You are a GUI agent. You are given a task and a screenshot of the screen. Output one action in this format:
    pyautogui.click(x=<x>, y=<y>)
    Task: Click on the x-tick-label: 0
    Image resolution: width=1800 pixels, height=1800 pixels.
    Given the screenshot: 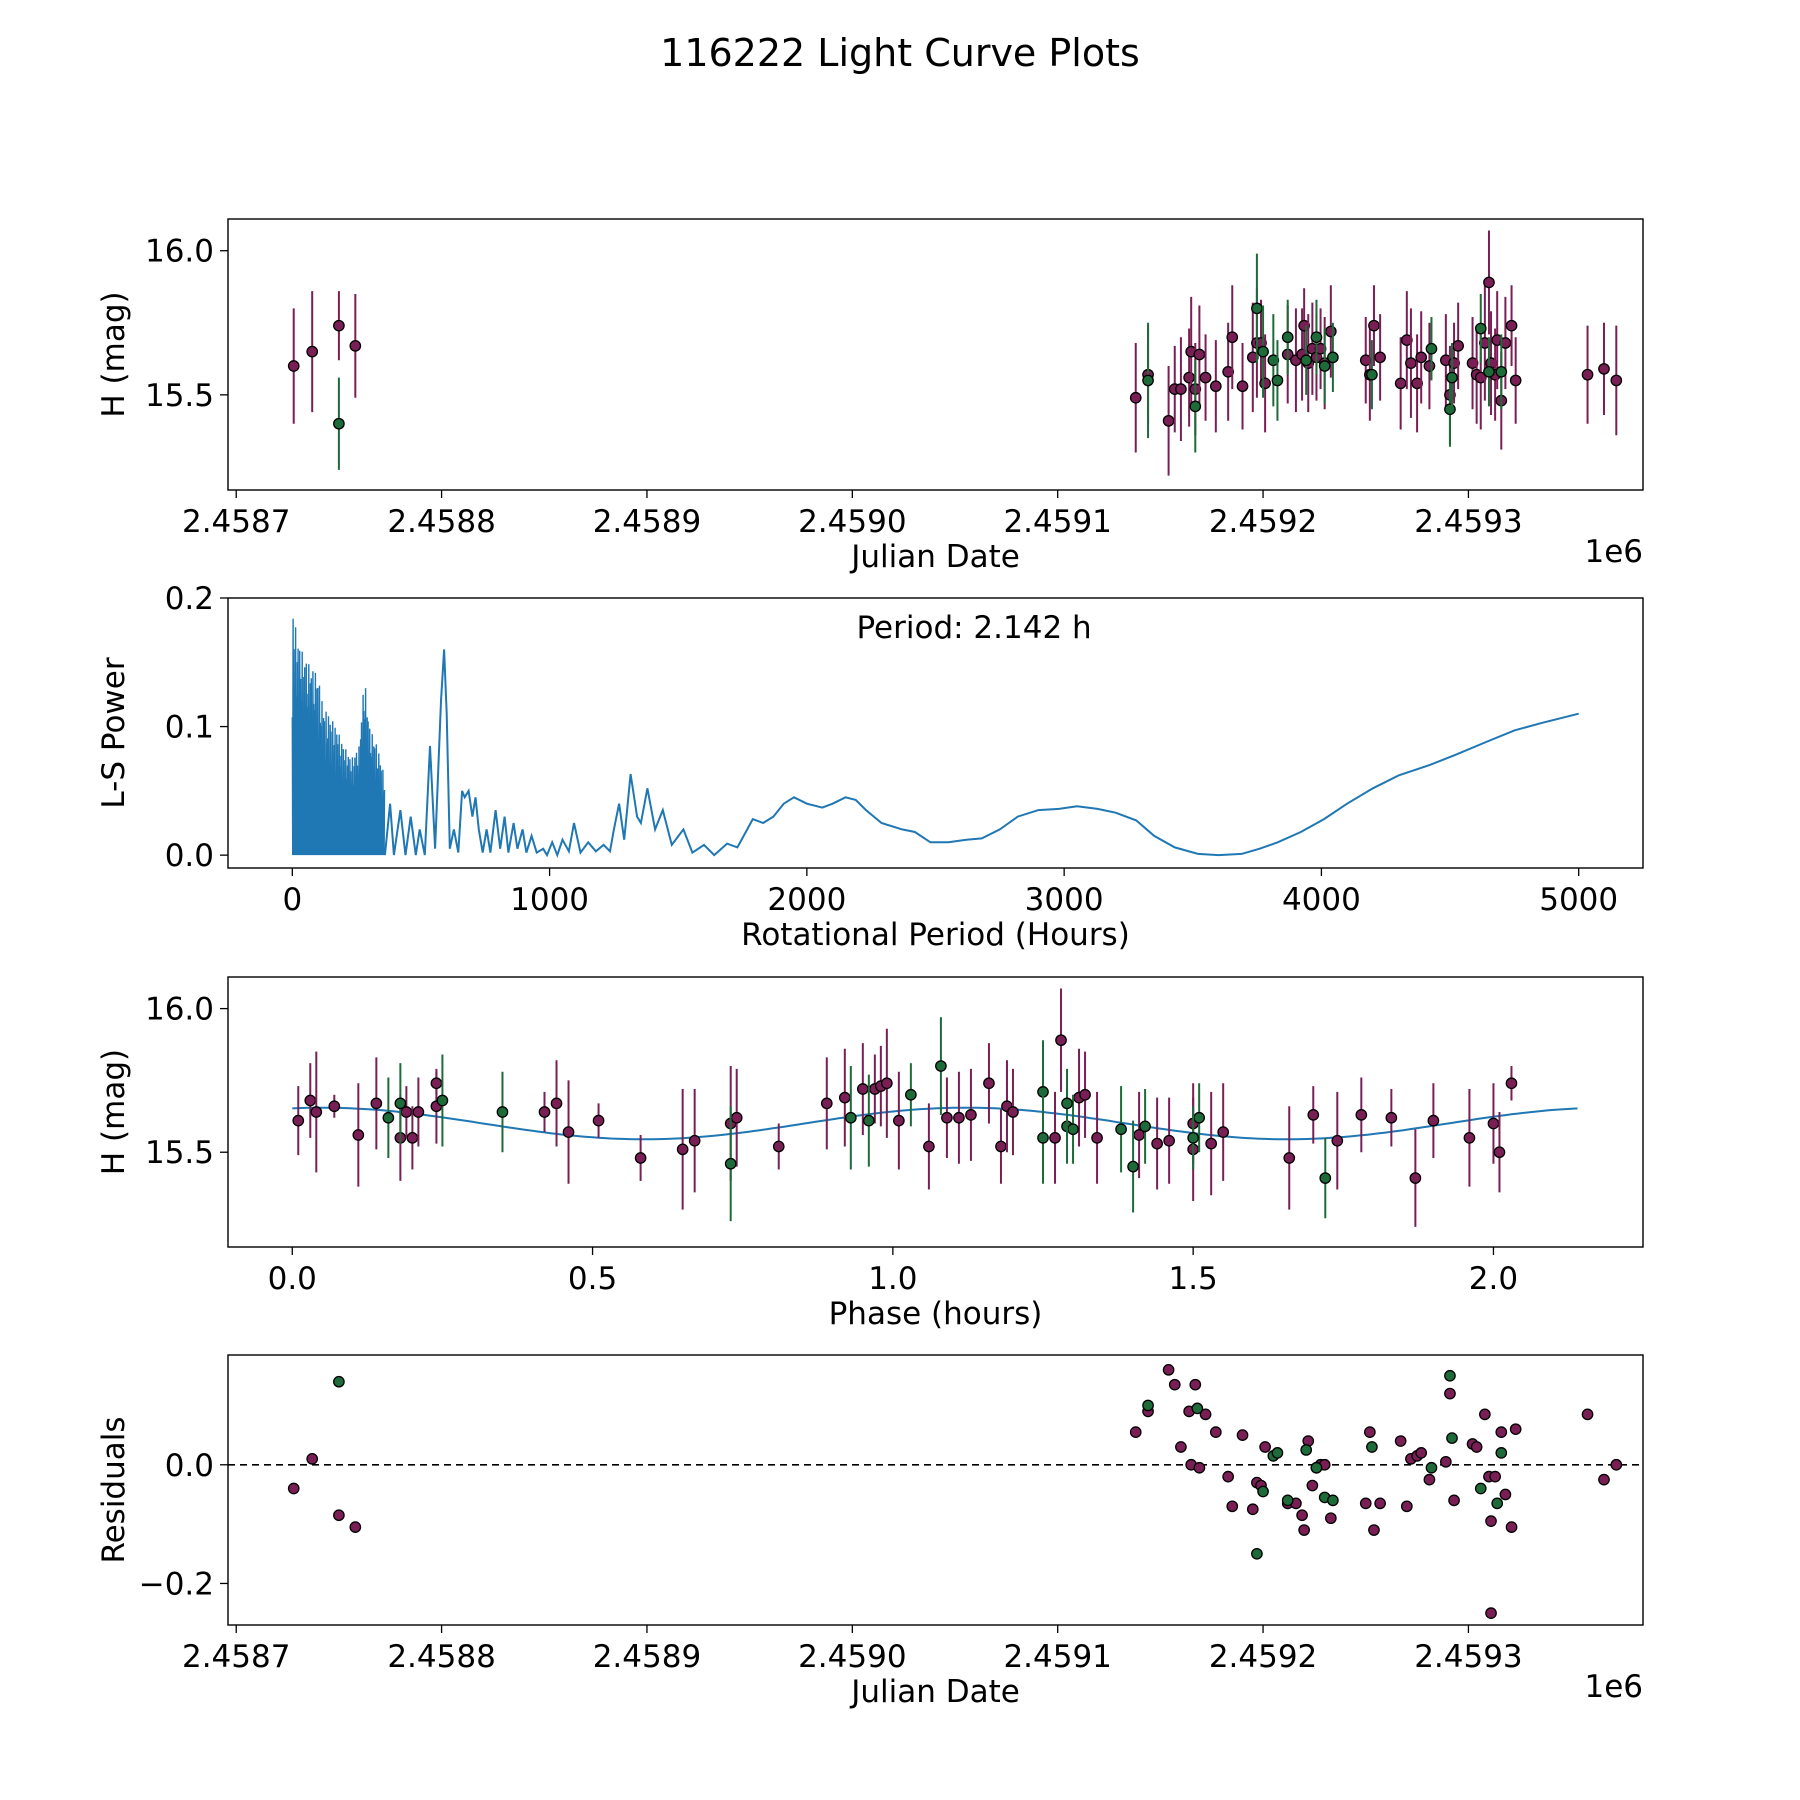 What is the action you would take?
    pyautogui.click(x=292, y=900)
    